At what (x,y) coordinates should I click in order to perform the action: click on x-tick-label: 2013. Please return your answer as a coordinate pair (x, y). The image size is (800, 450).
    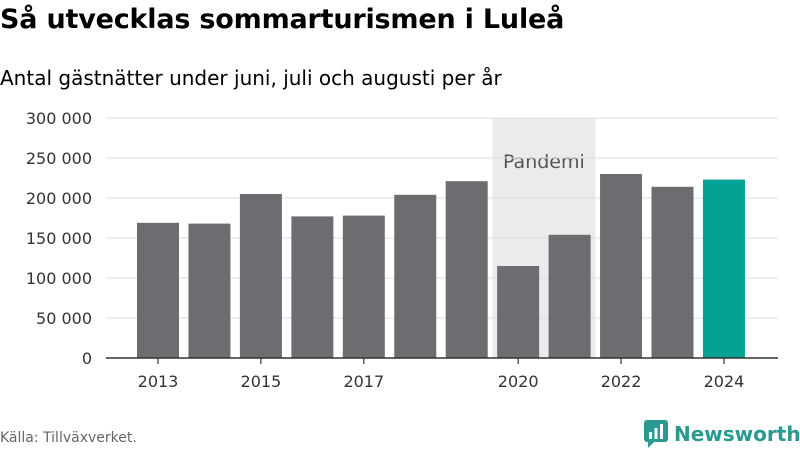
    Looking at the image, I should click on (158, 381).